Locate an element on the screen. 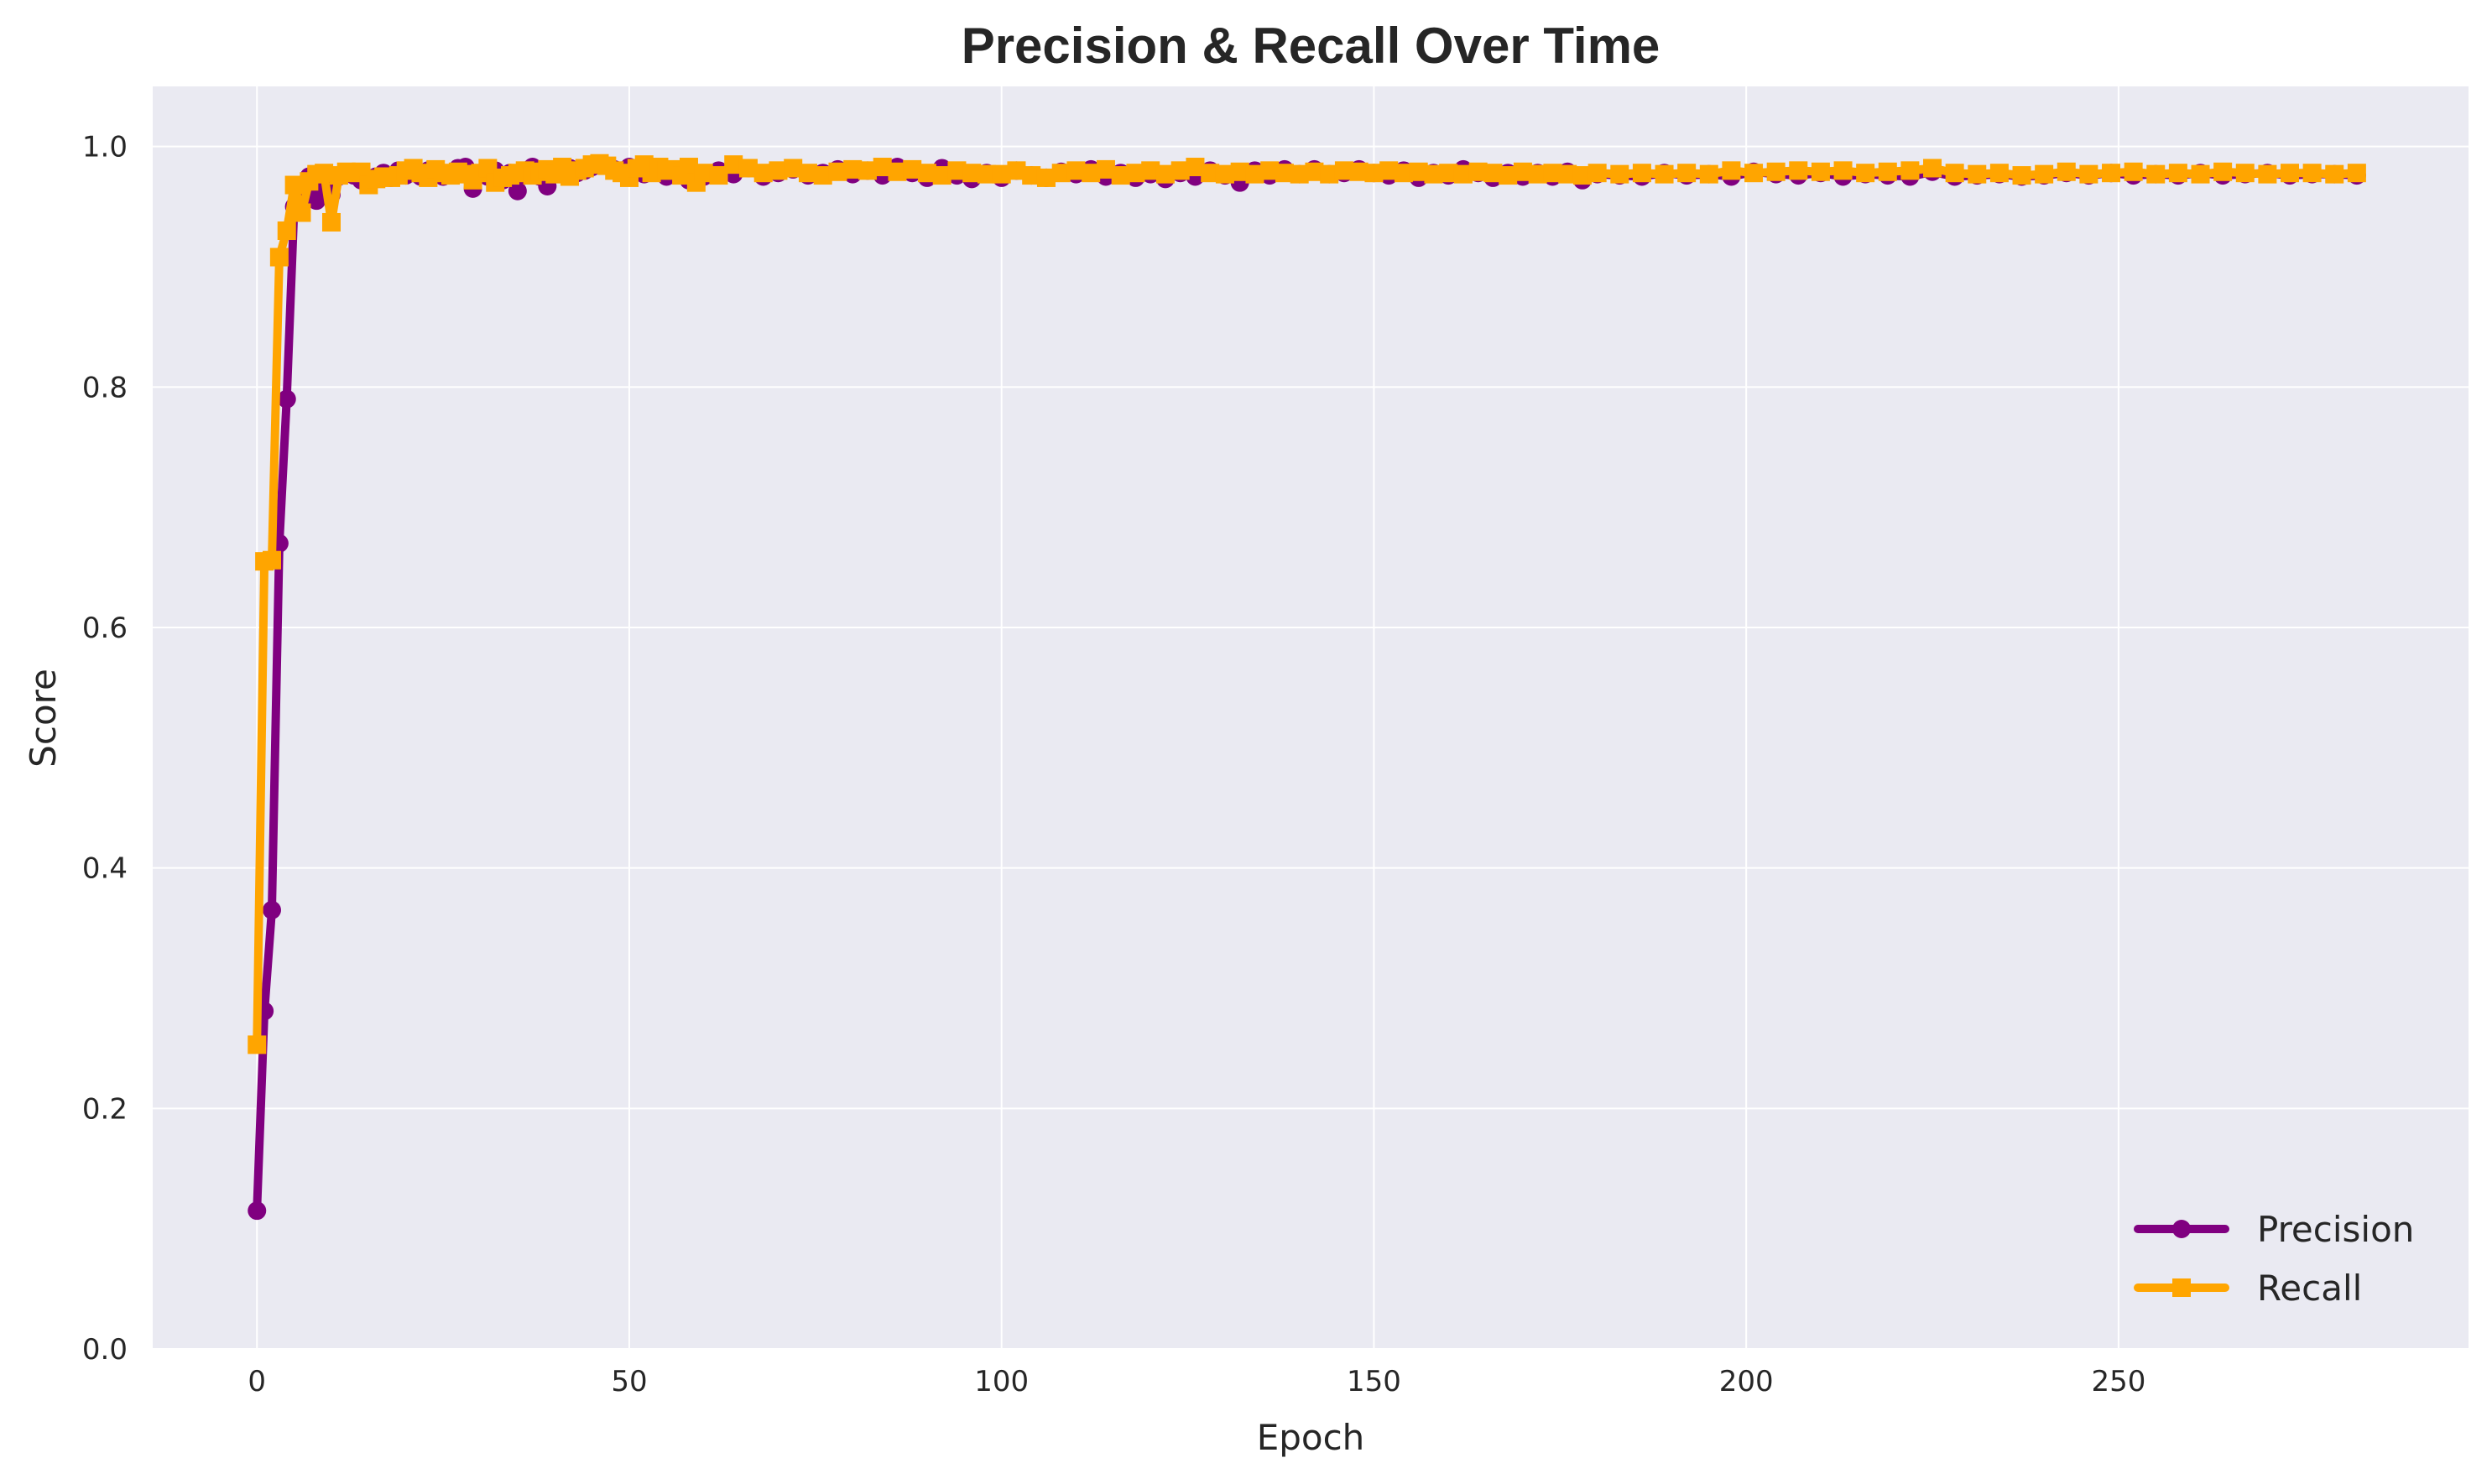  legend: Precision Recall is located at coordinates (2274, 1259).